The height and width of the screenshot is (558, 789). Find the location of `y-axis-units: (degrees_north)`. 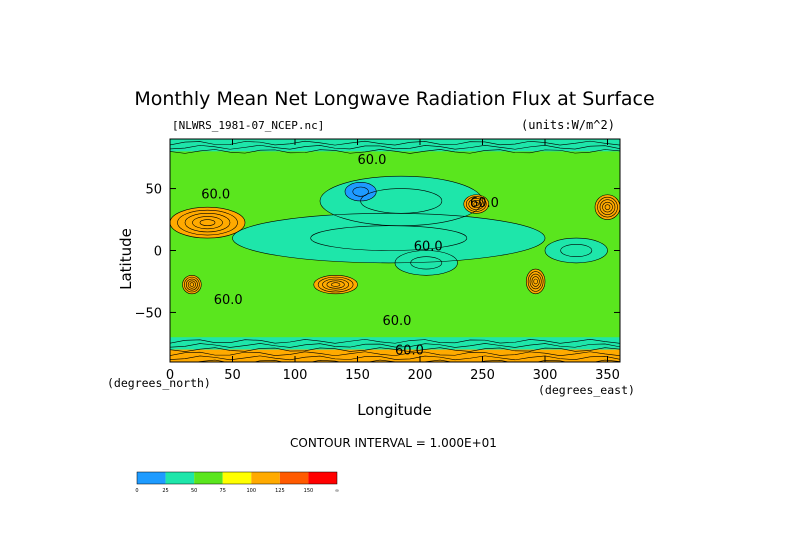

y-axis-units: (degrees_north) is located at coordinates (159, 383).